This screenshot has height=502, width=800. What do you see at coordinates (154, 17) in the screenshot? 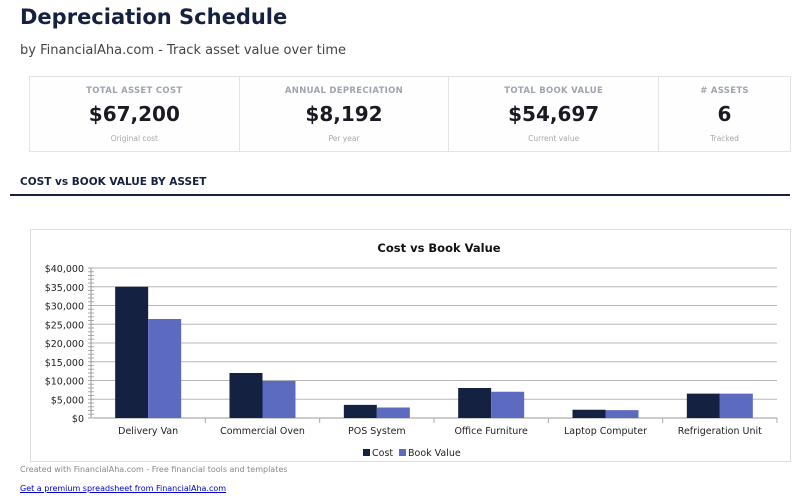
I see `page-title: Depreciation Schedule` at bounding box center [154, 17].